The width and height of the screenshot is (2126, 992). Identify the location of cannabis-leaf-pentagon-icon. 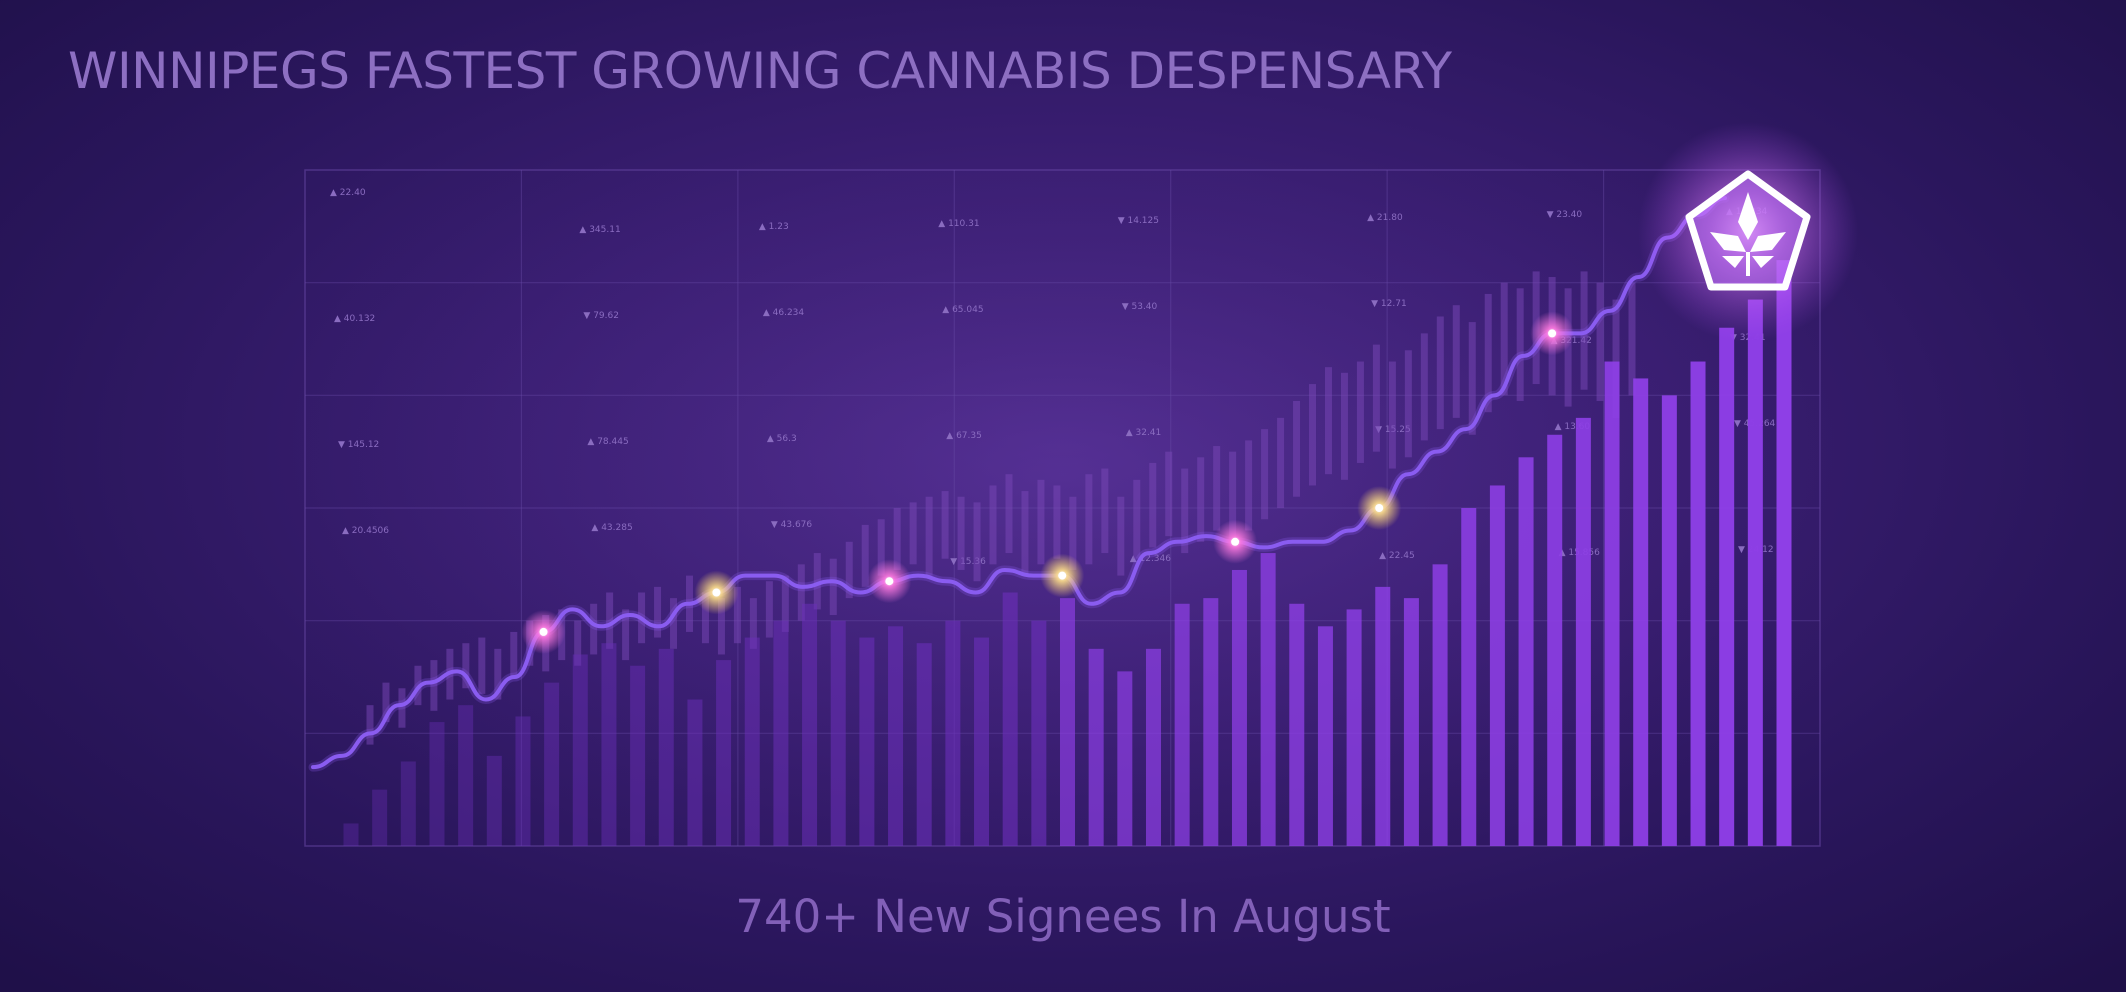
(1748, 234).